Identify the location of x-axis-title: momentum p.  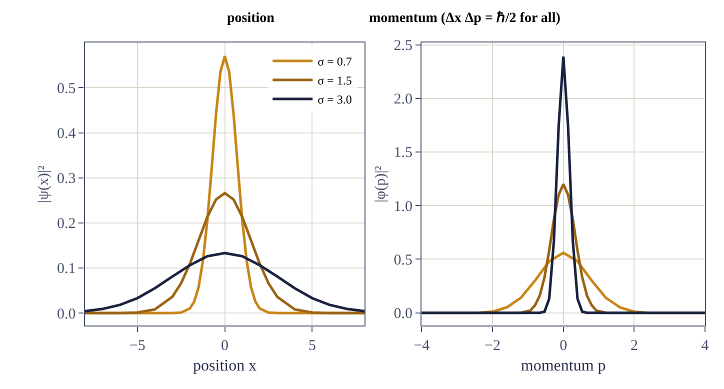
(563, 365).